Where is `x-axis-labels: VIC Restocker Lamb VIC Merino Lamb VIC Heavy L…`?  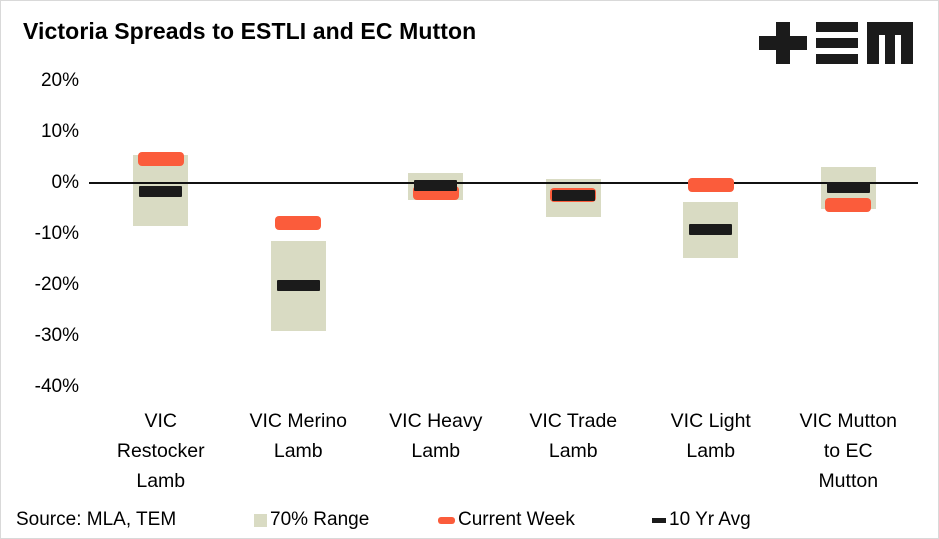
x-axis-labels: VIC Restocker Lamb VIC Merino Lamb VIC Heavy L… is located at coordinates (504, 451).